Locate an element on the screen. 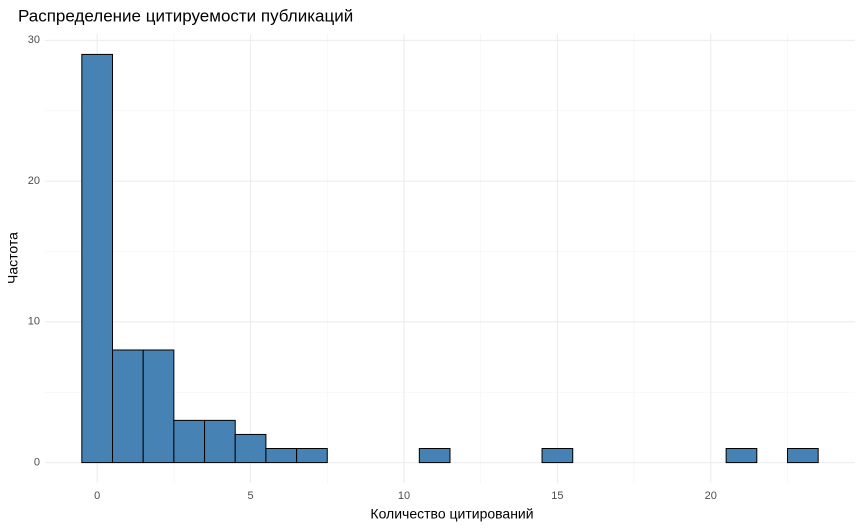  x-tick-label: 20 is located at coordinates (711, 496).